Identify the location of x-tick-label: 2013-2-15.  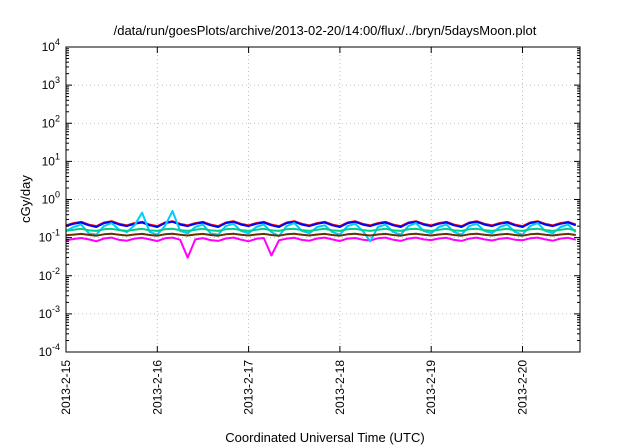
(66, 387).